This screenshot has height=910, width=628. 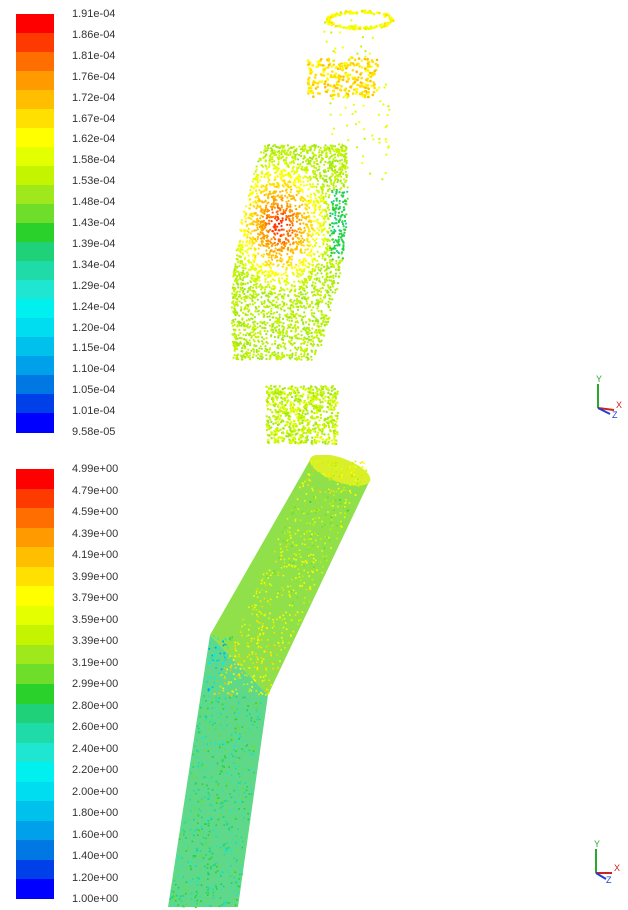 What do you see at coordinates (95, 533) in the screenshot?
I see `legend-tick-label: 4.39e+00` at bounding box center [95, 533].